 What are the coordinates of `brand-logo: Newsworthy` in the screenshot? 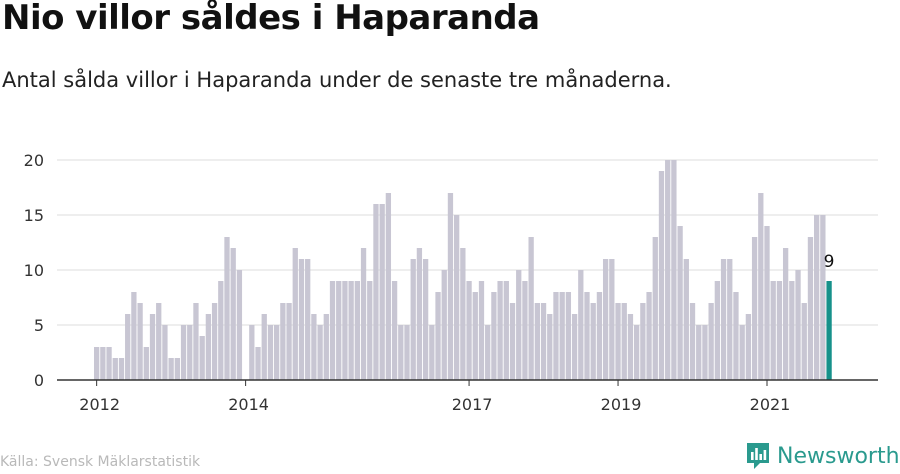 It's located at (822, 456).